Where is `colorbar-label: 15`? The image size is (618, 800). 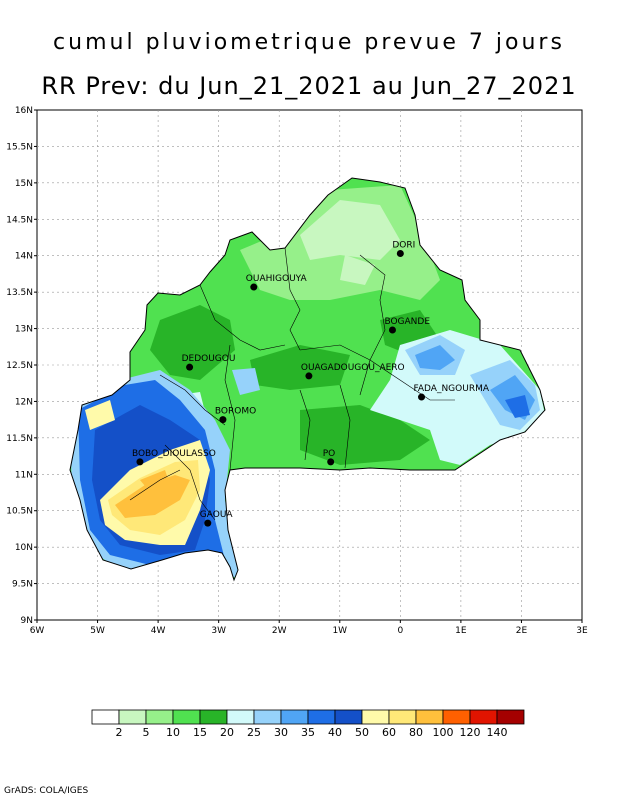
colorbar-label: 15 is located at coordinates (200, 732).